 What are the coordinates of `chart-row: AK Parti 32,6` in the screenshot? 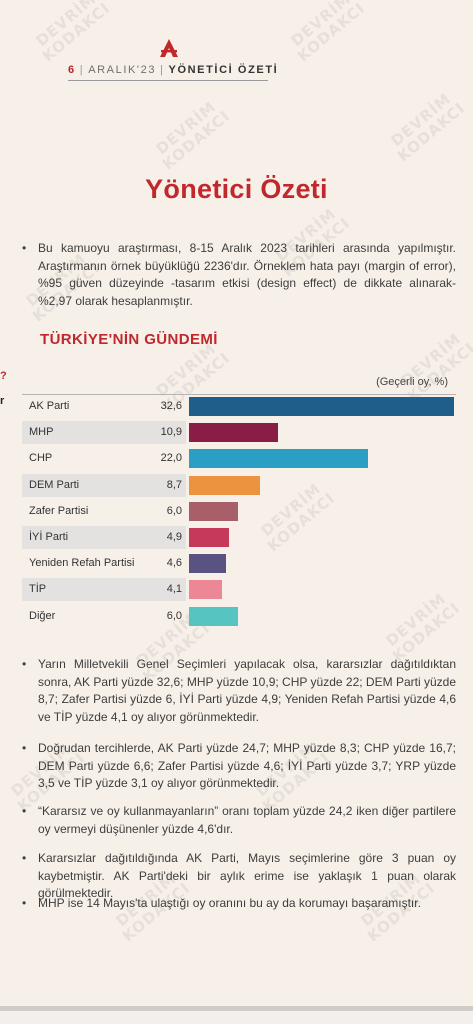 It's located at (239, 406).